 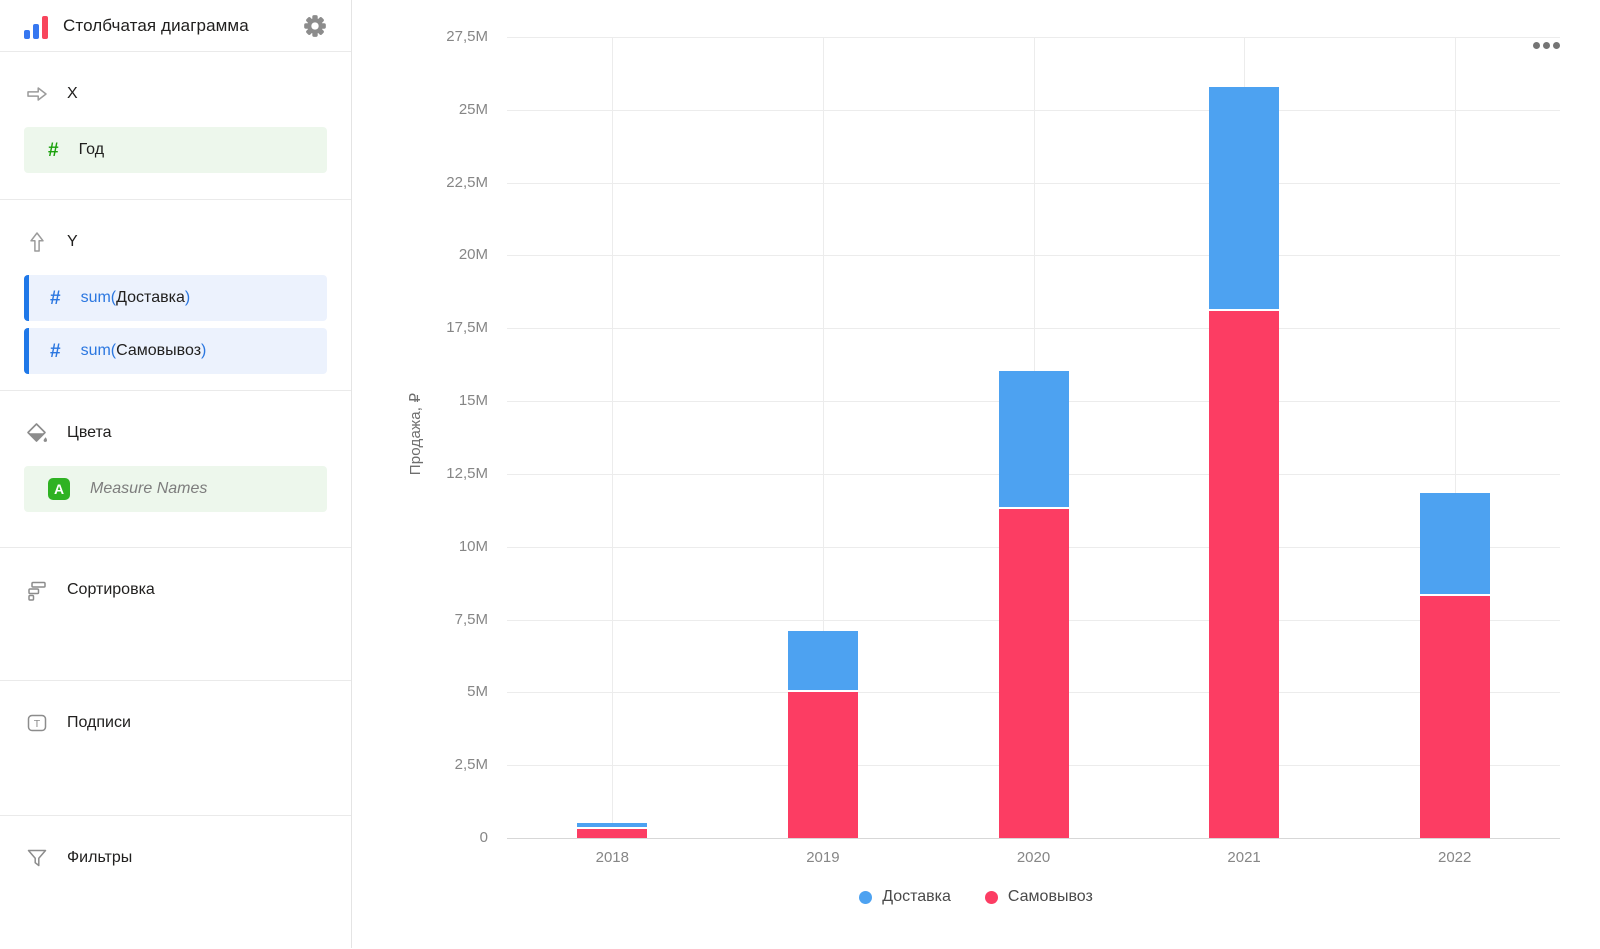 I want to click on measure-names-badge-icon: A, so click(x=59, y=489).